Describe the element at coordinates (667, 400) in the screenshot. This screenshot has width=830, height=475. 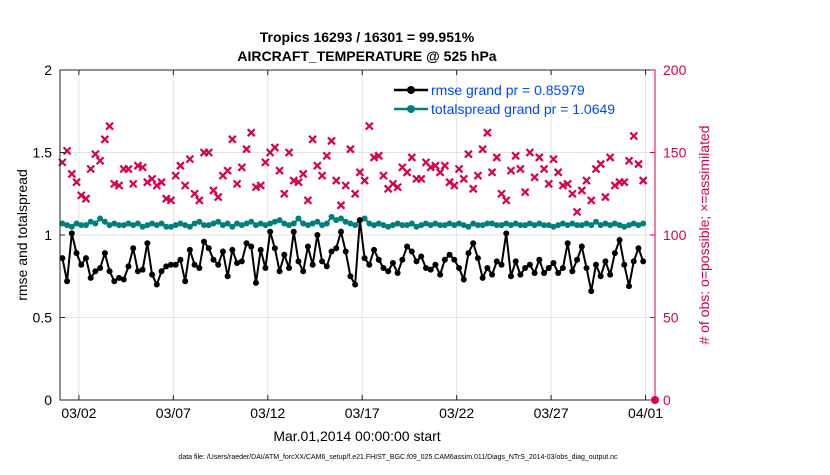
I see `y-tick-label-right: 0` at that location.